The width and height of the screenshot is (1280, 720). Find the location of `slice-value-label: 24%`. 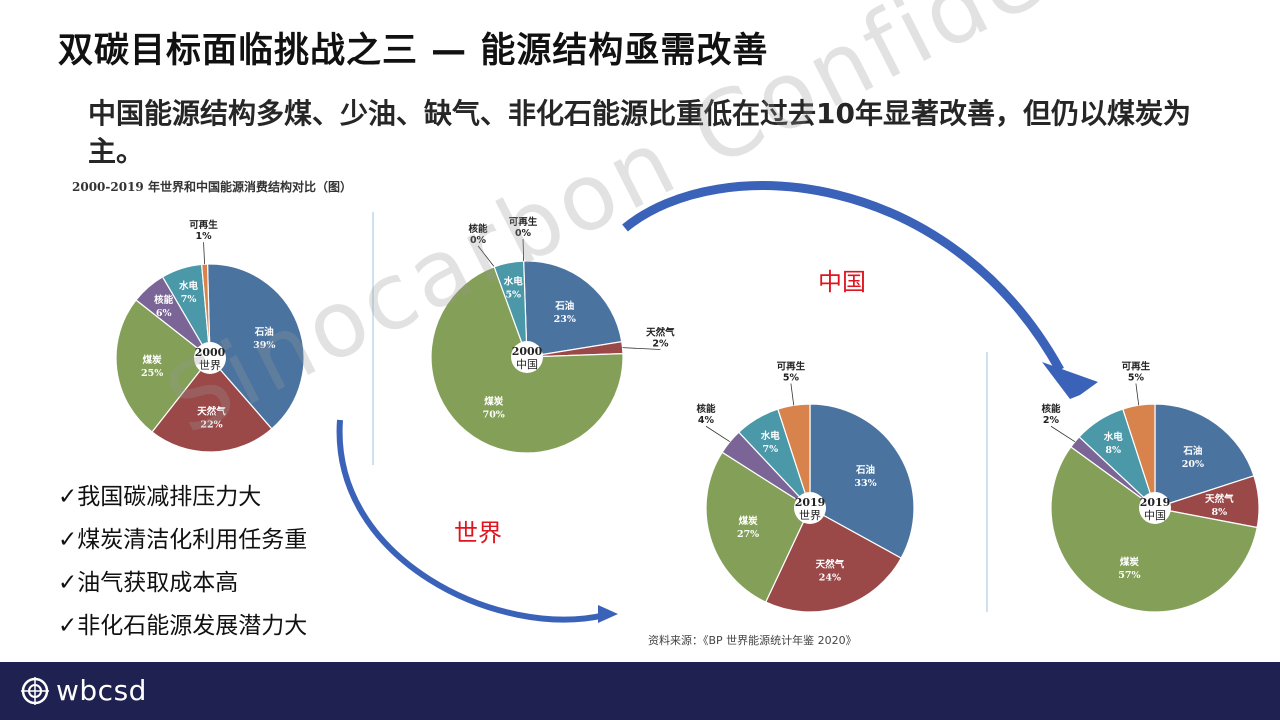

slice-value-label: 24% is located at coordinates (830, 577).